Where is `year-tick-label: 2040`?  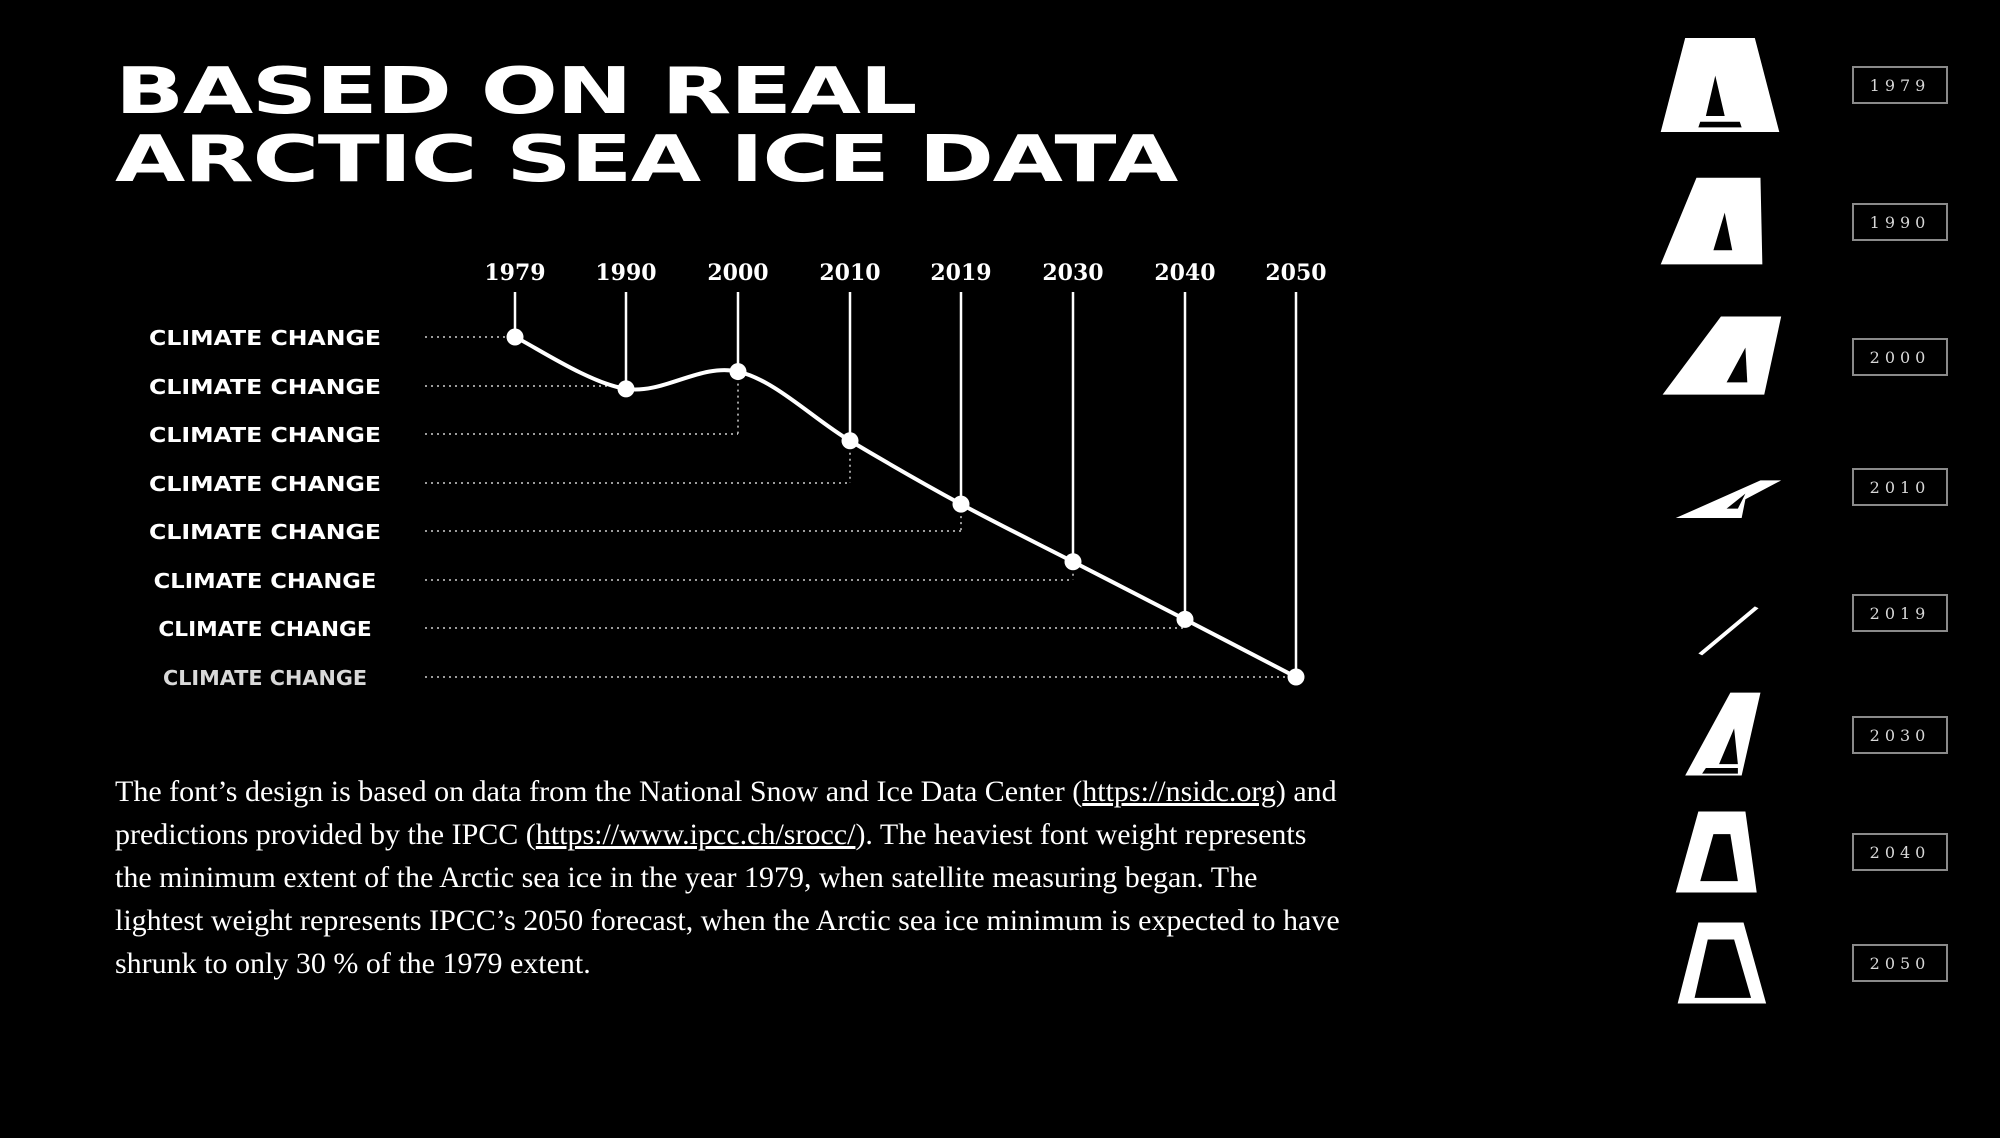
year-tick-label: 2040 is located at coordinates (1184, 273).